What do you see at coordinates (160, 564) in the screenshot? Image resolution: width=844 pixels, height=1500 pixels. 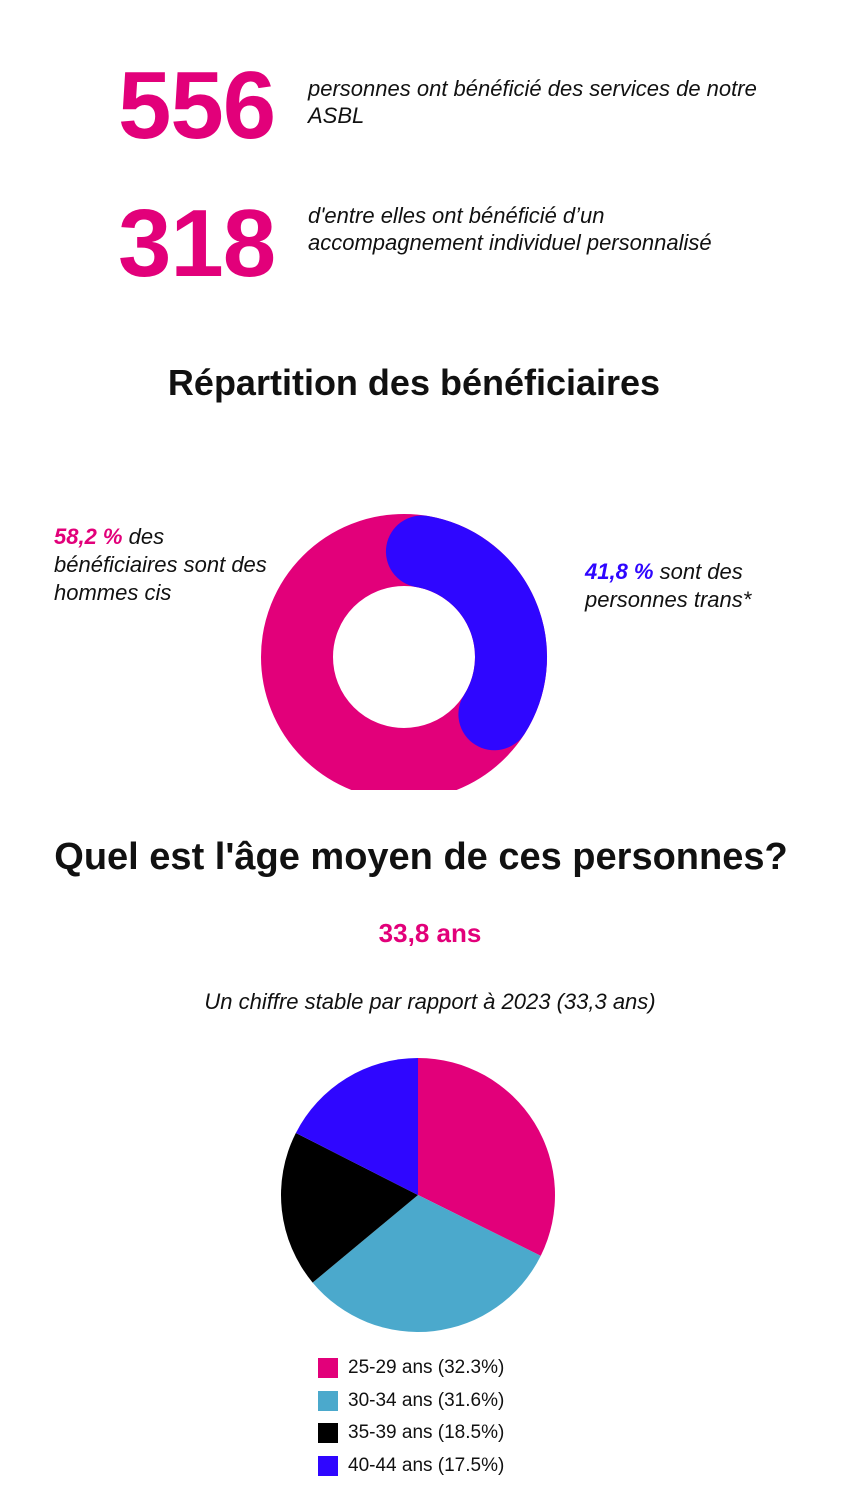 I see `cis-text: des bénéficiaires sont des hommes cis` at bounding box center [160, 564].